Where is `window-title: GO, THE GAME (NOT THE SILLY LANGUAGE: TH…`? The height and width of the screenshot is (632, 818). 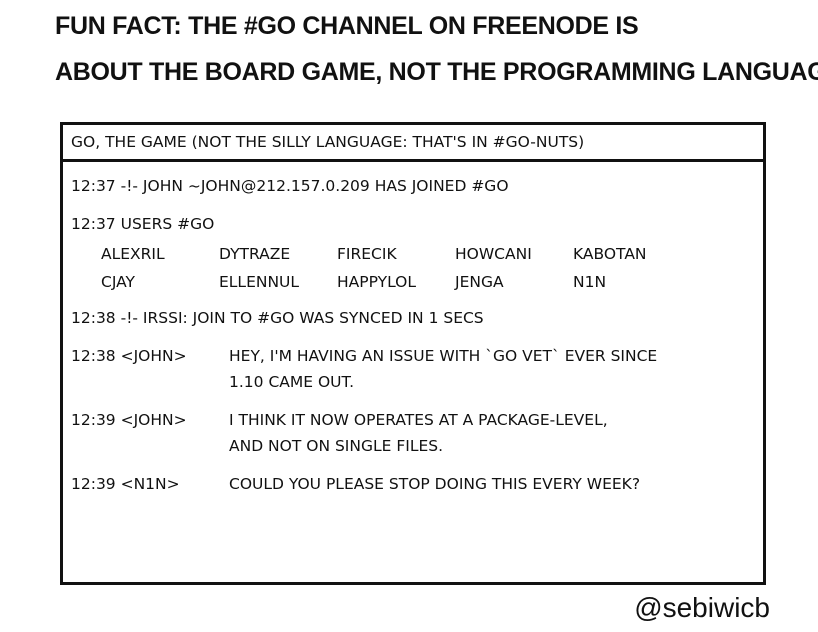
window-title: GO, THE GAME (NOT THE SILLY LANGUAGE: TH… is located at coordinates (328, 142).